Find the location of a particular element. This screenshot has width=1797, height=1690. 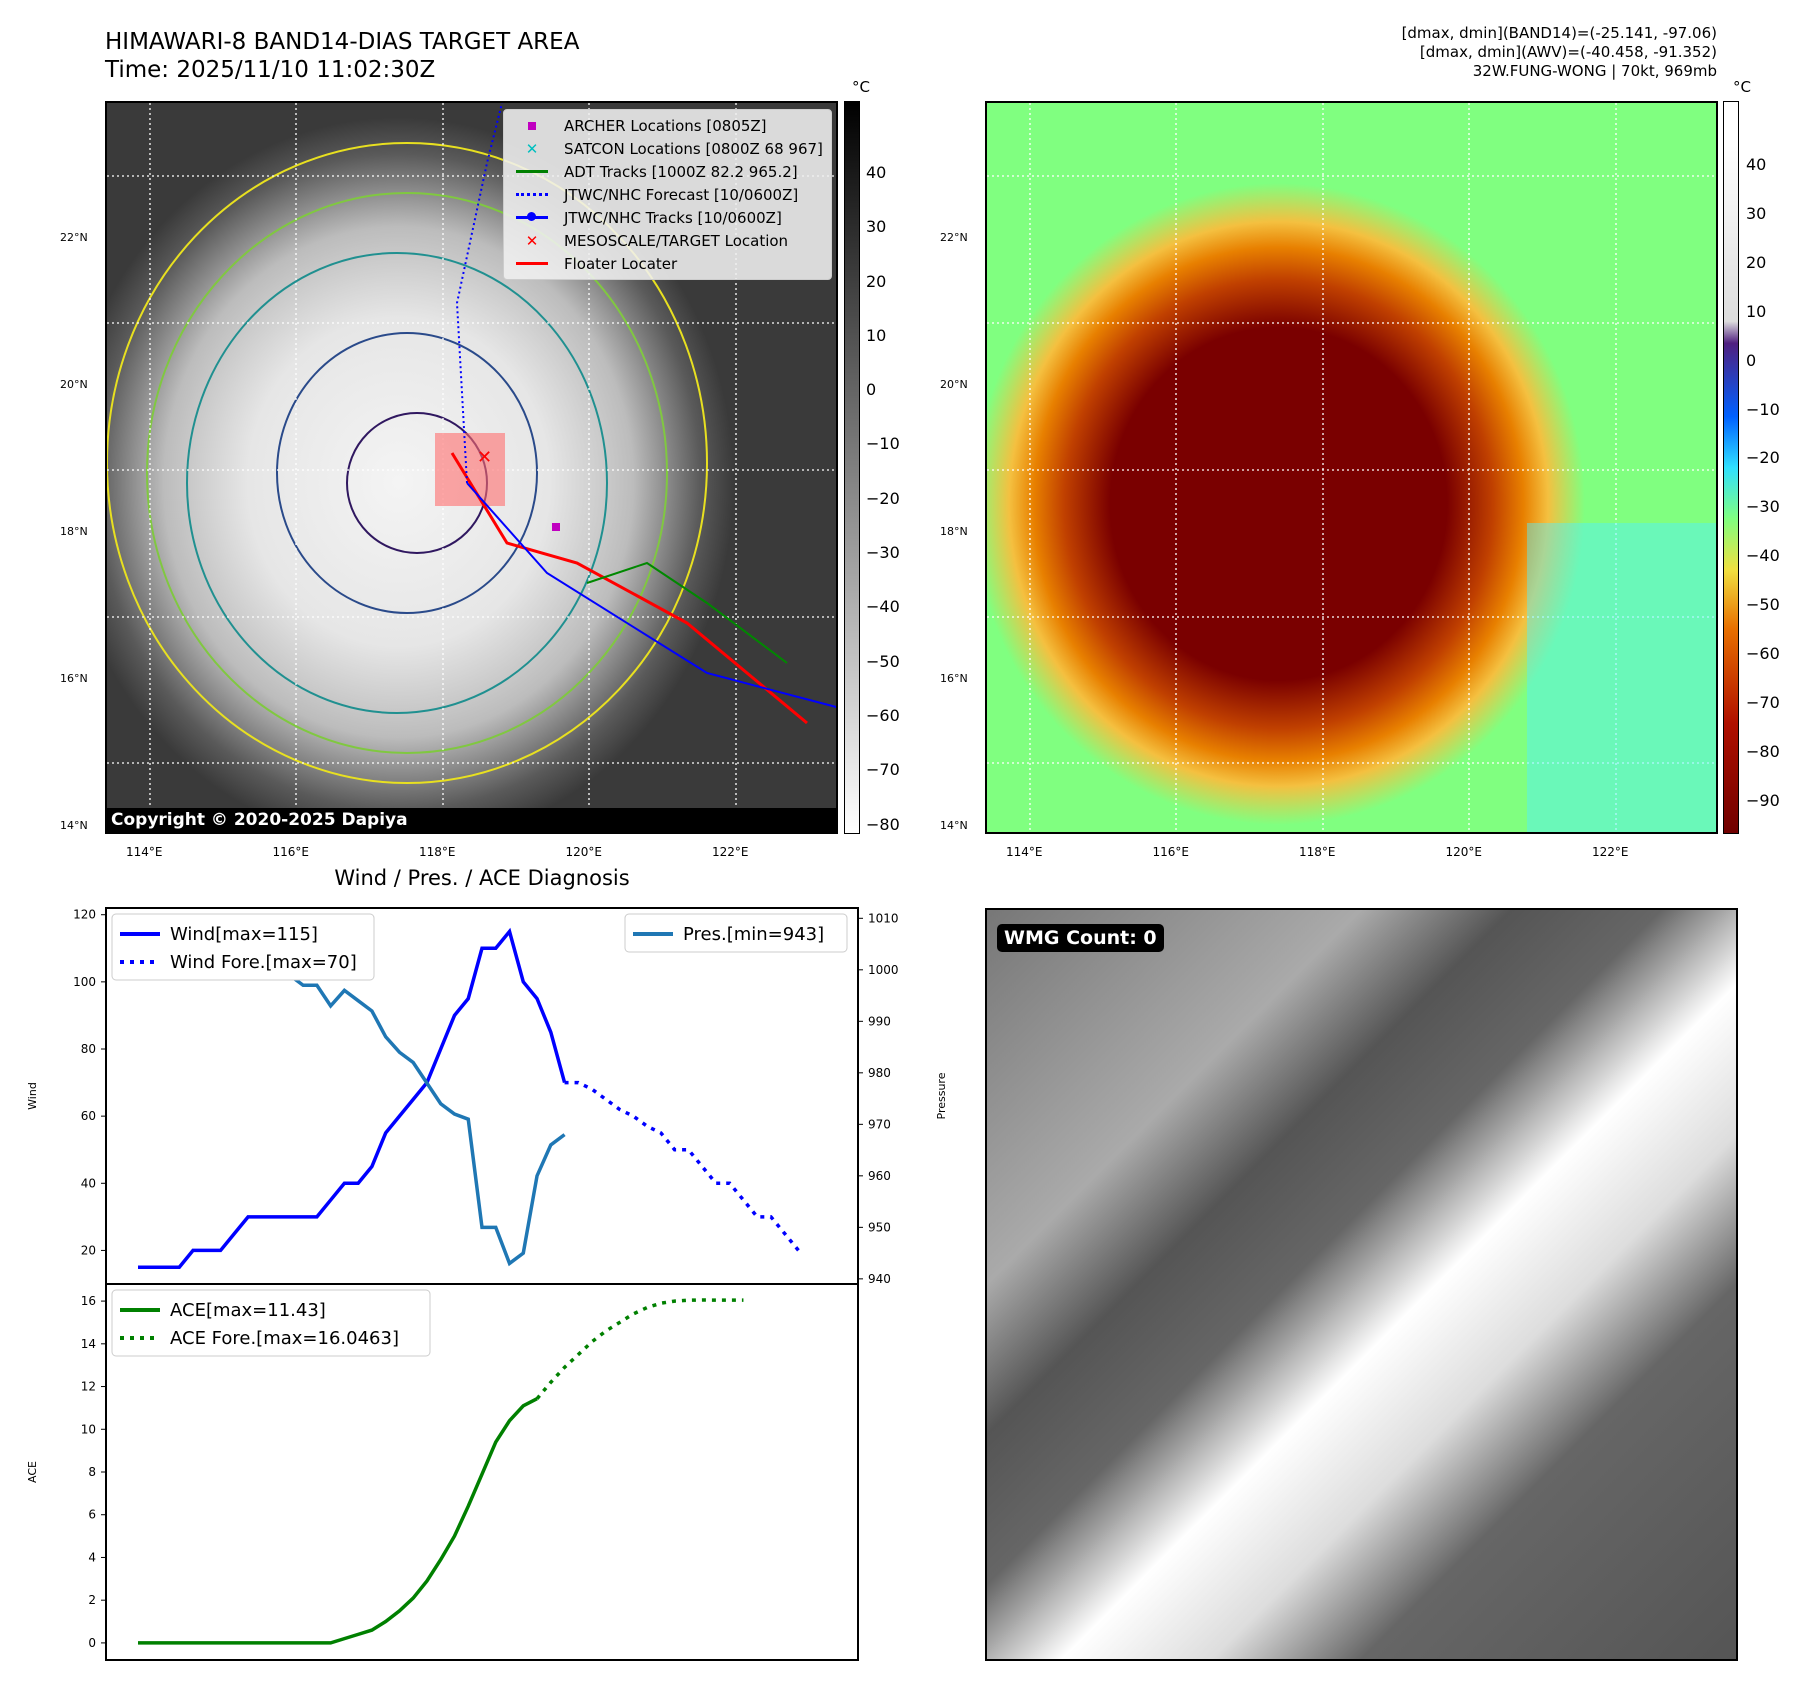

colorbar-band14 is located at coordinates (852, 467).